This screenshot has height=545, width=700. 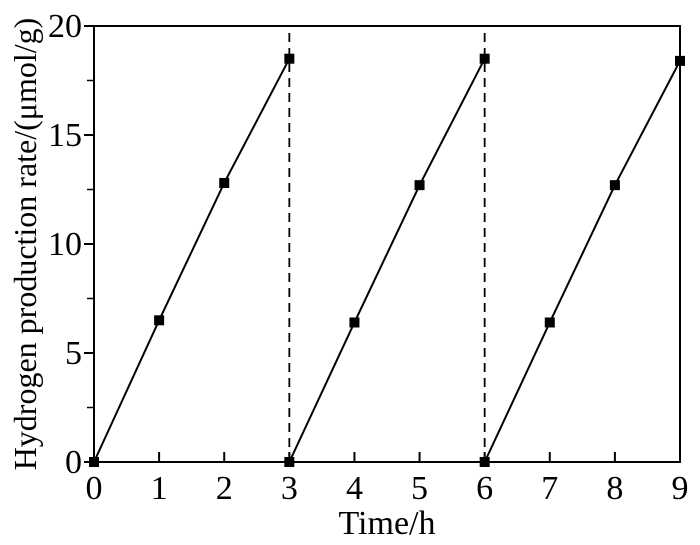 What do you see at coordinates (65, 244) in the screenshot?
I see `y-tick-label: 10` at bounding box center [65, 244].